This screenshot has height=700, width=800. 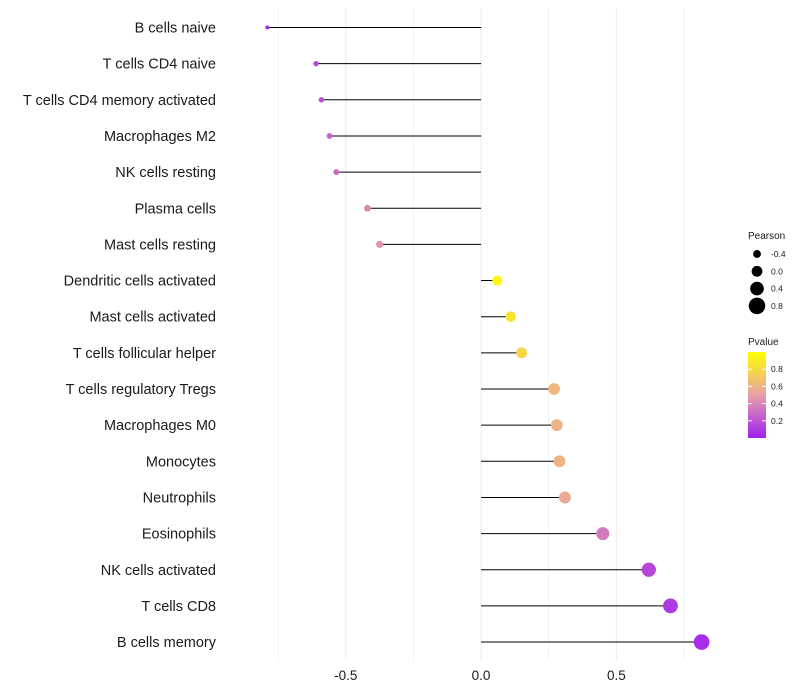 I want to click on category-label: Macrophages M2, so click(x=160, y=137).